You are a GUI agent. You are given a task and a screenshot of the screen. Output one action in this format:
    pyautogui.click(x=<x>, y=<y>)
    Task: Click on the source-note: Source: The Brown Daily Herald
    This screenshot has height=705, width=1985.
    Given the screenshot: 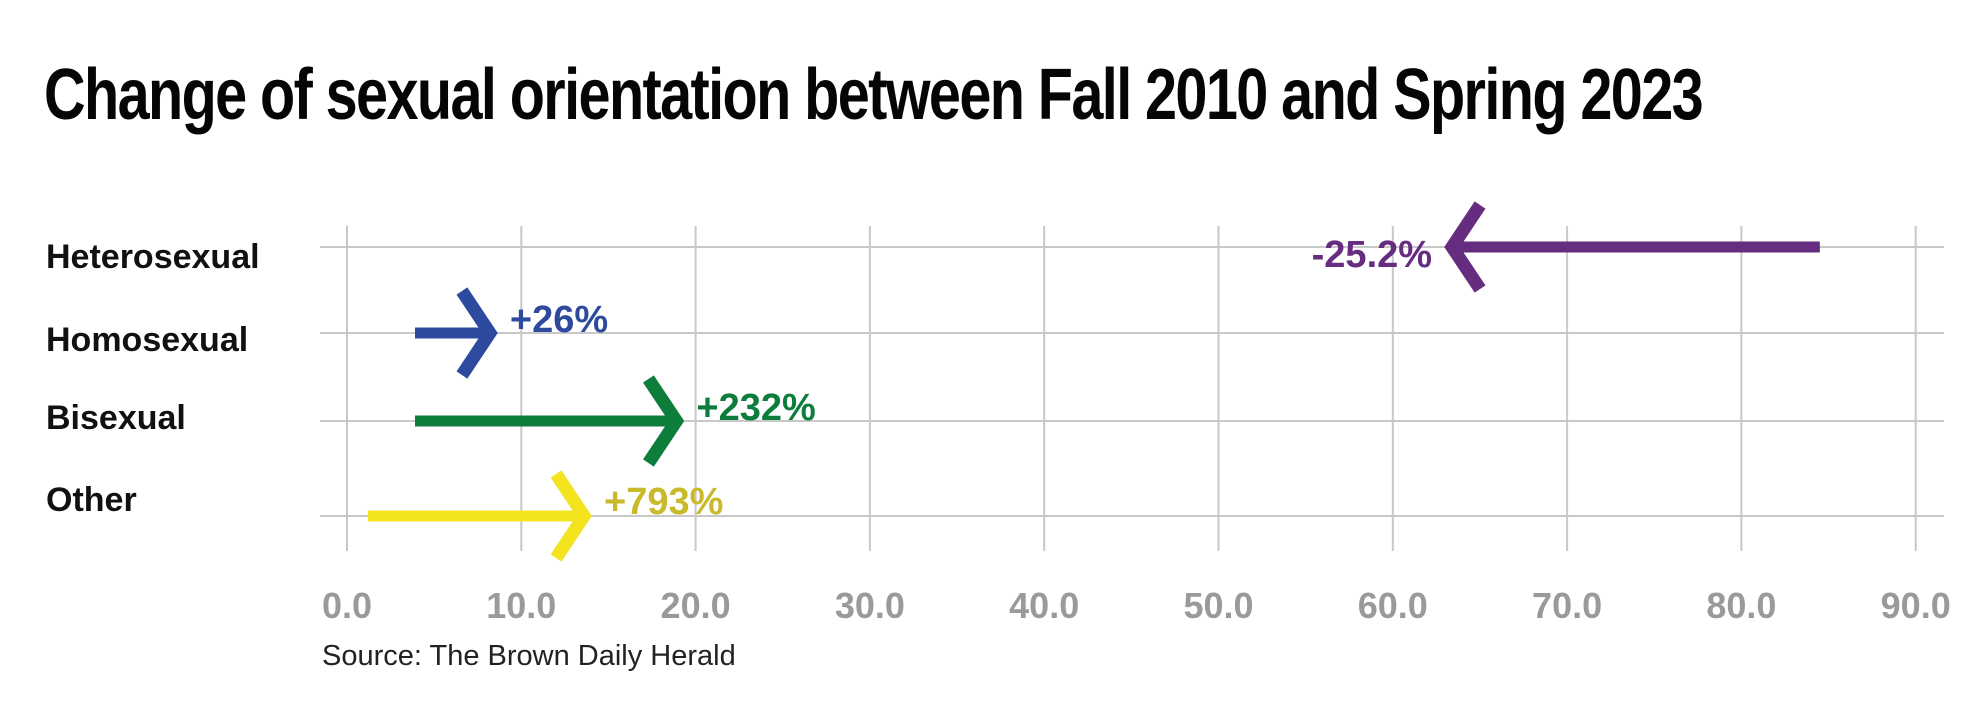 What is the action you would take?
    pyautogui.click(x=529, y=656)
    